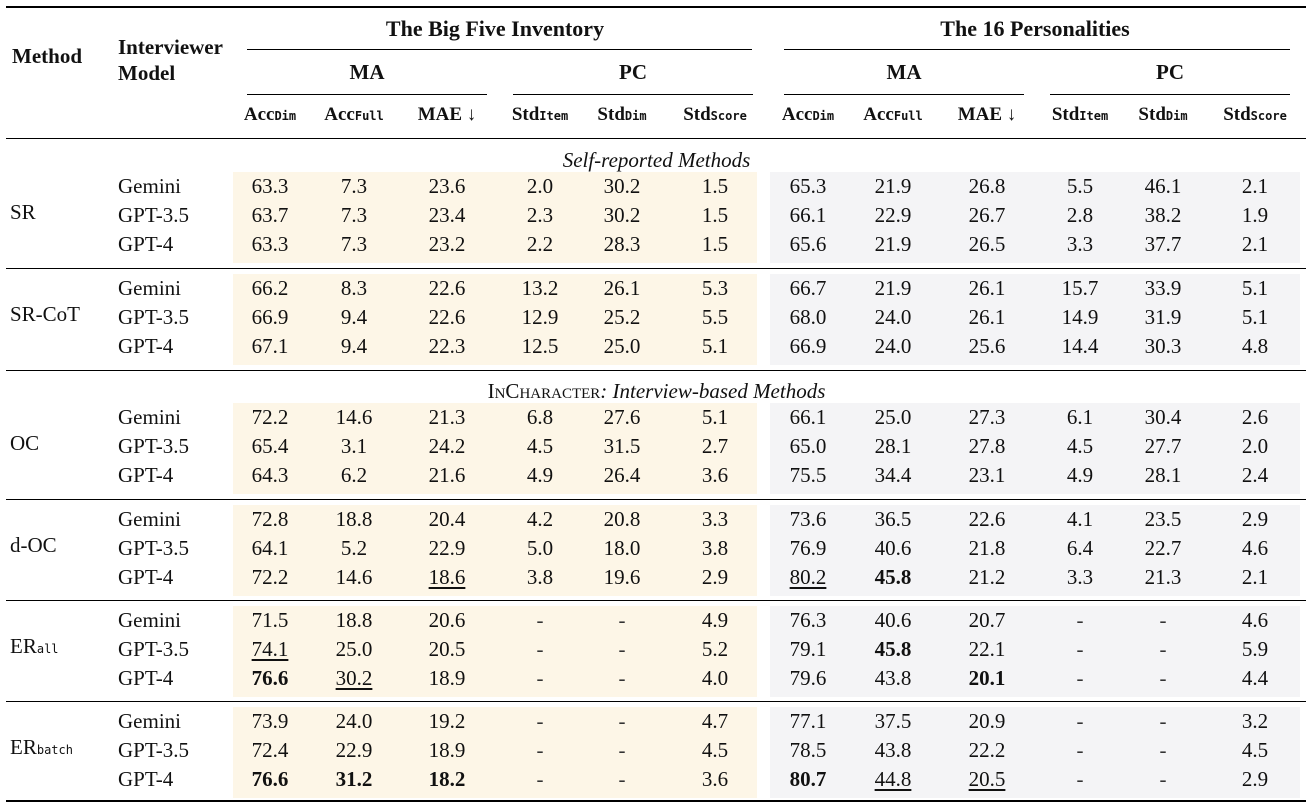 The width and height of the screenshot is (1313, 811). Describe the element at coordinates (354, 779) in the screenshot. I see `table-cell: 31.2` at that location.